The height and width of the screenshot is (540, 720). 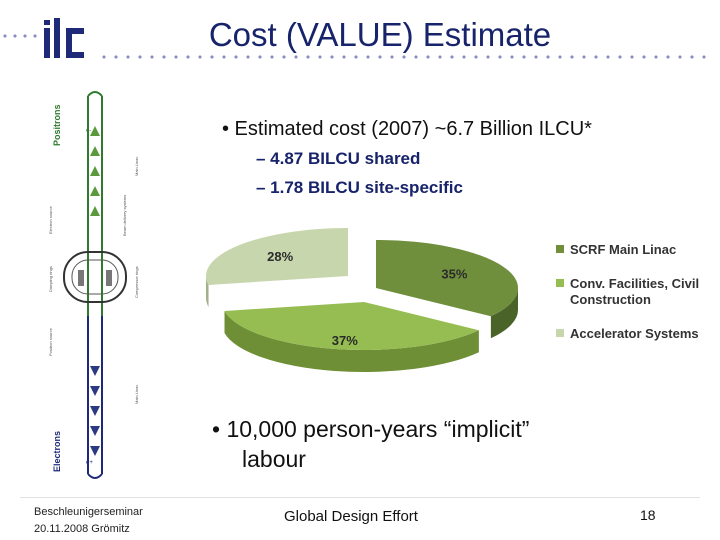 I want to click on positrons-label: Positrons, so click(x=57, y=125).